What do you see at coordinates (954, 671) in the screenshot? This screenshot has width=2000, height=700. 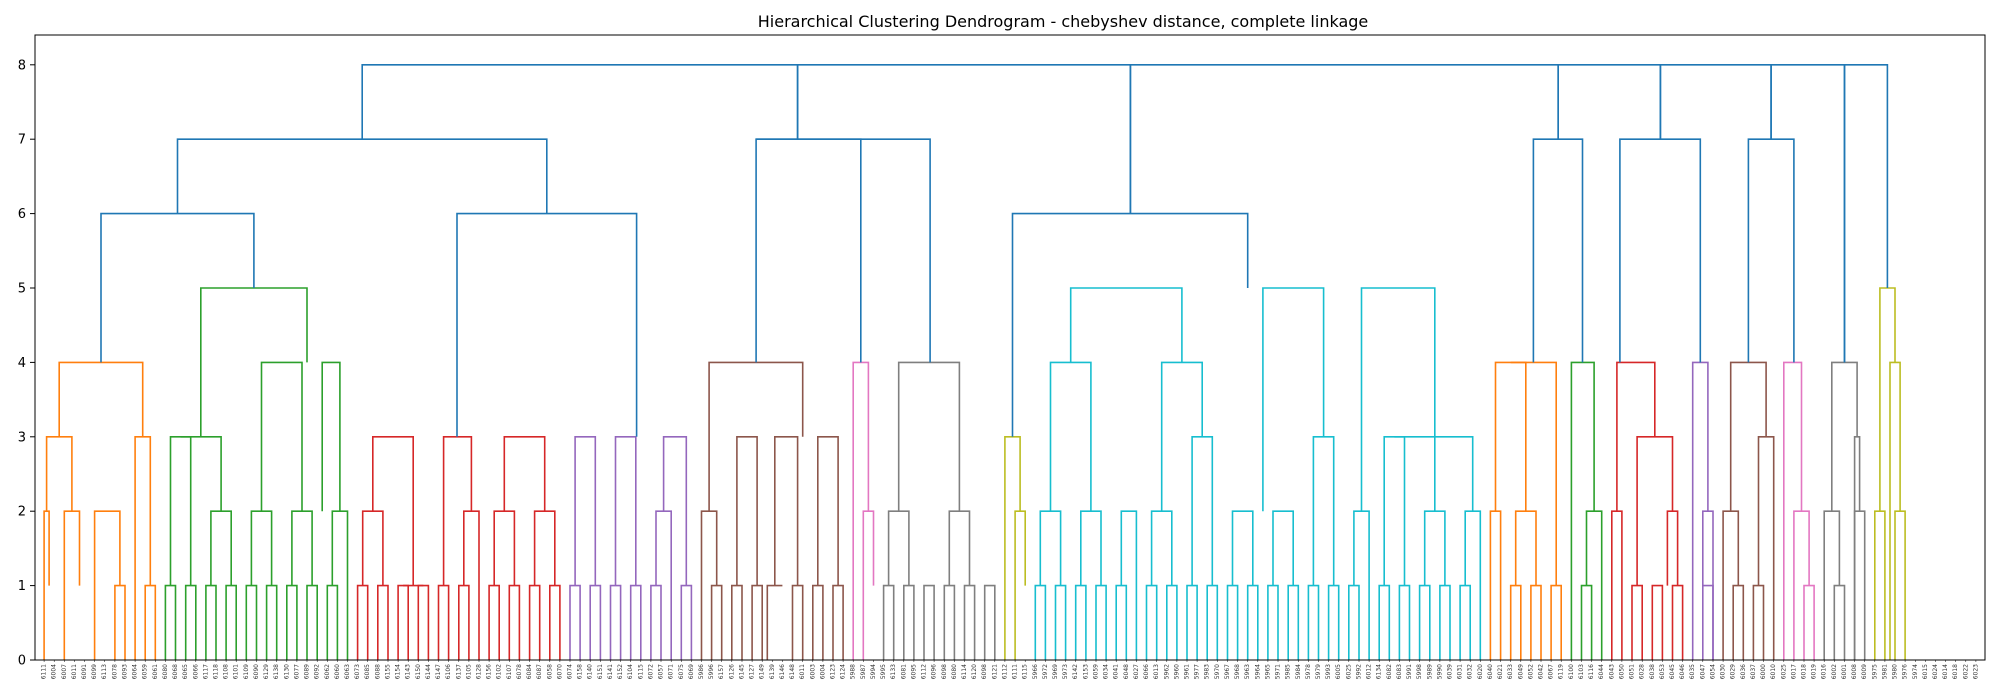 I see `leaf-label: 6080` at bounding box center [954, 671].